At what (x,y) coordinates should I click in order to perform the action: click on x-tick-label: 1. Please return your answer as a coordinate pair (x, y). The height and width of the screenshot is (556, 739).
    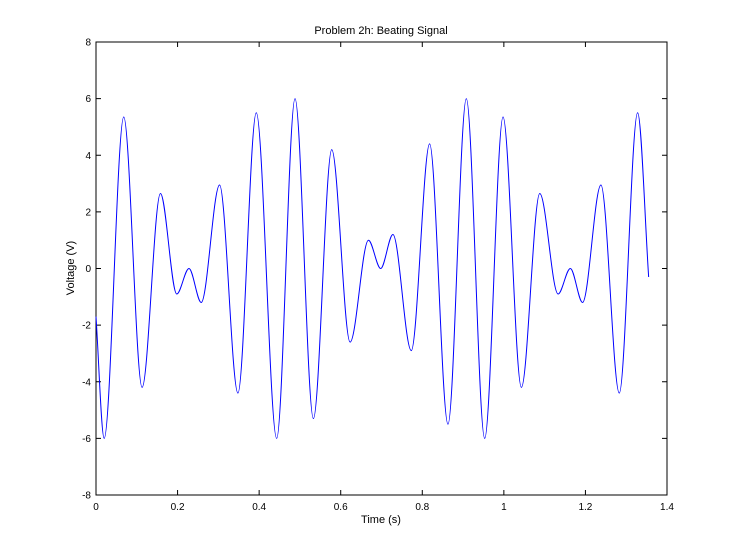
    Looking at the image, I should click on (504, 507).